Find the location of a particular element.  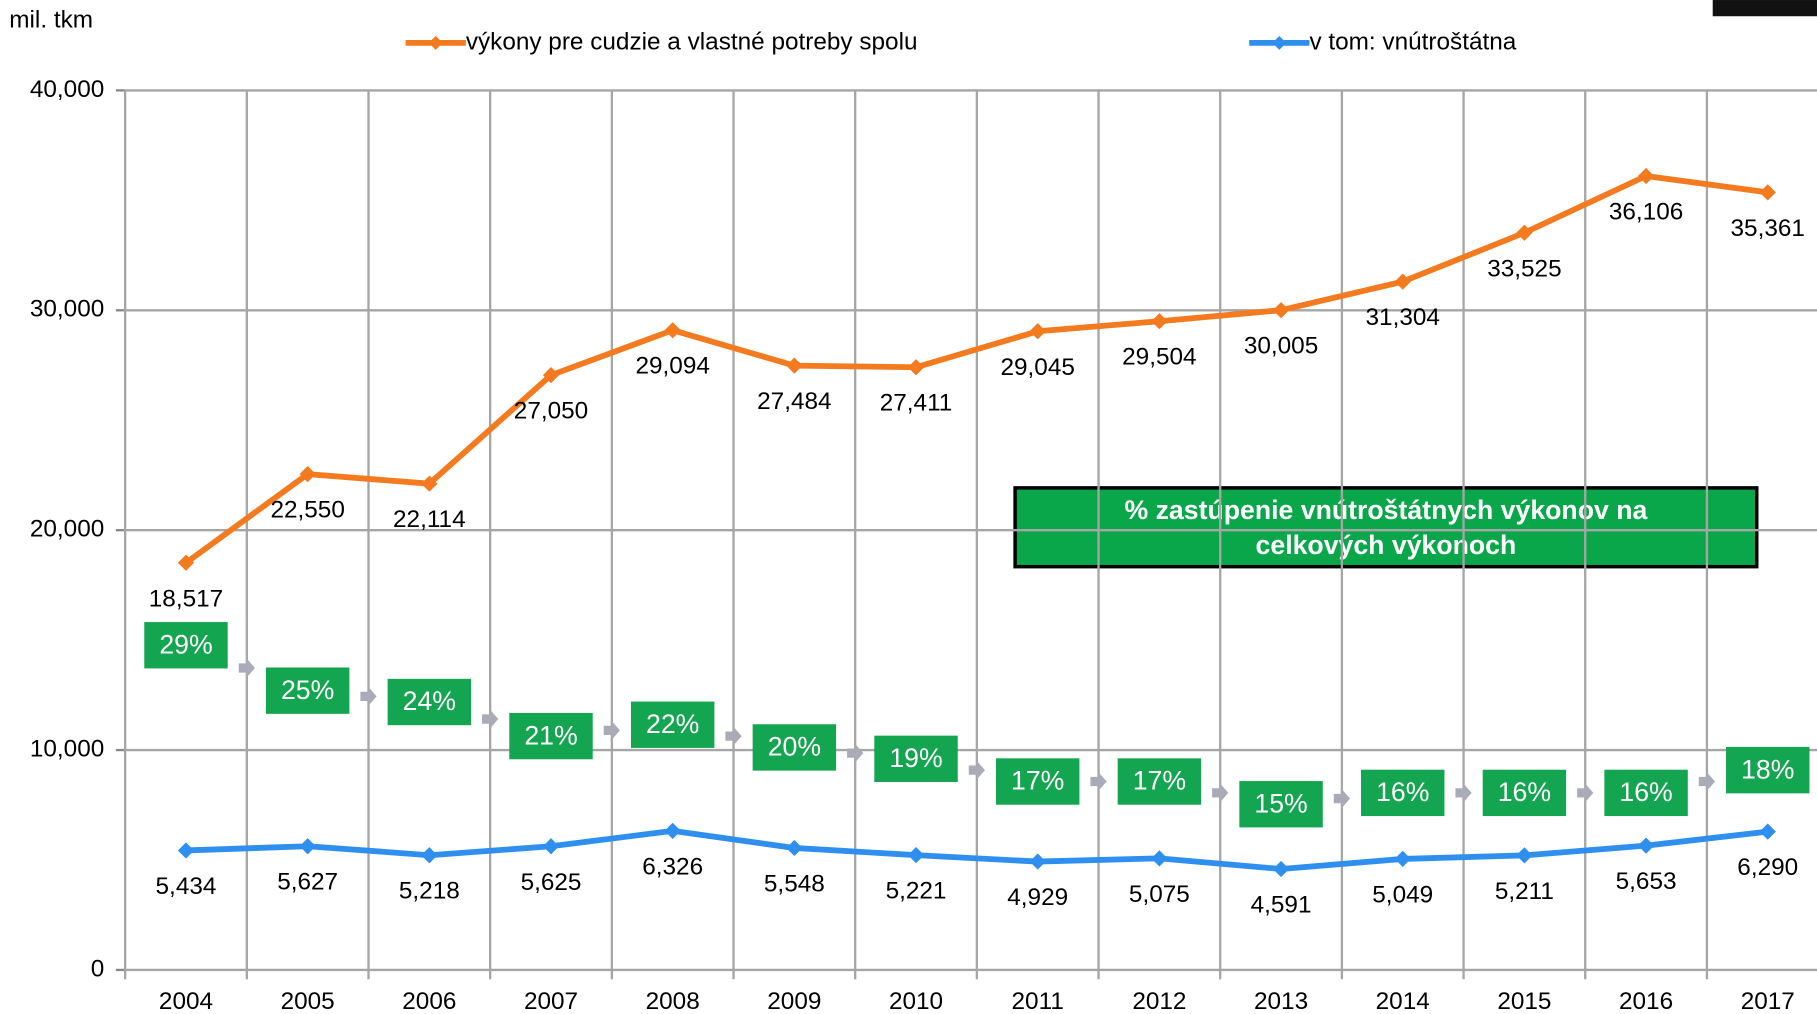

annotation-box is located at coordinates (1386, 527).